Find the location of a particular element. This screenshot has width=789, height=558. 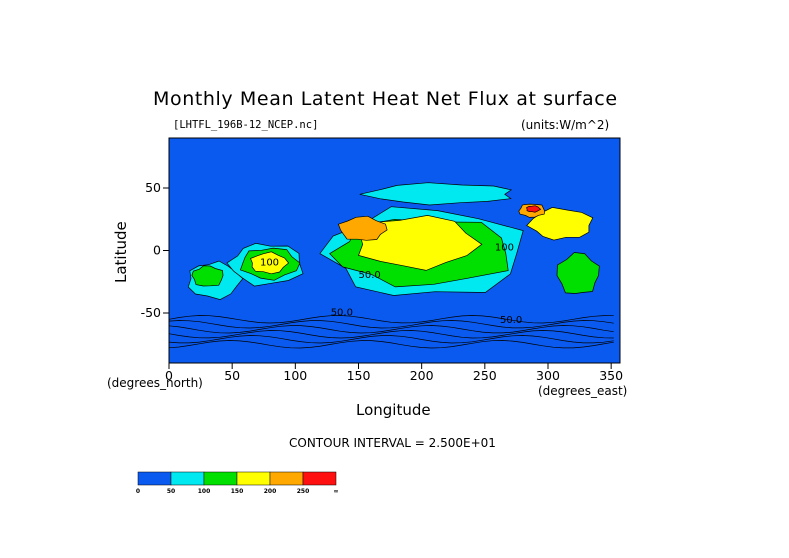

x-tick-label: 50 is located at coordinates (232, 375).